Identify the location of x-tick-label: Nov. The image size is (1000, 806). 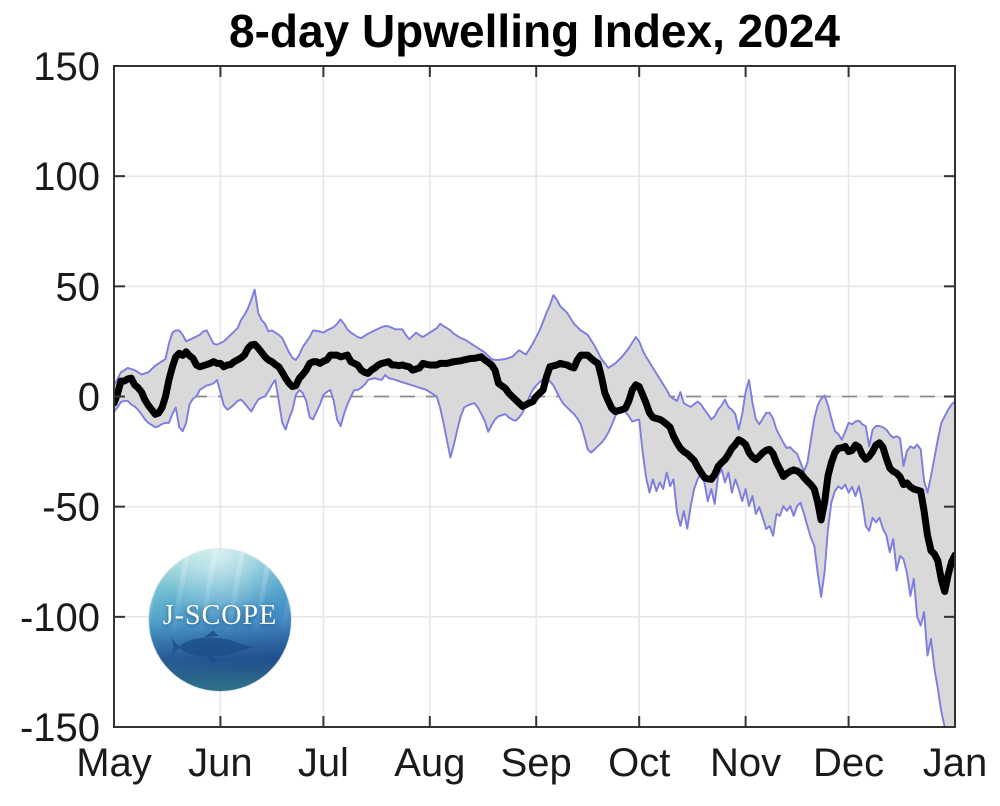
(745, 763).